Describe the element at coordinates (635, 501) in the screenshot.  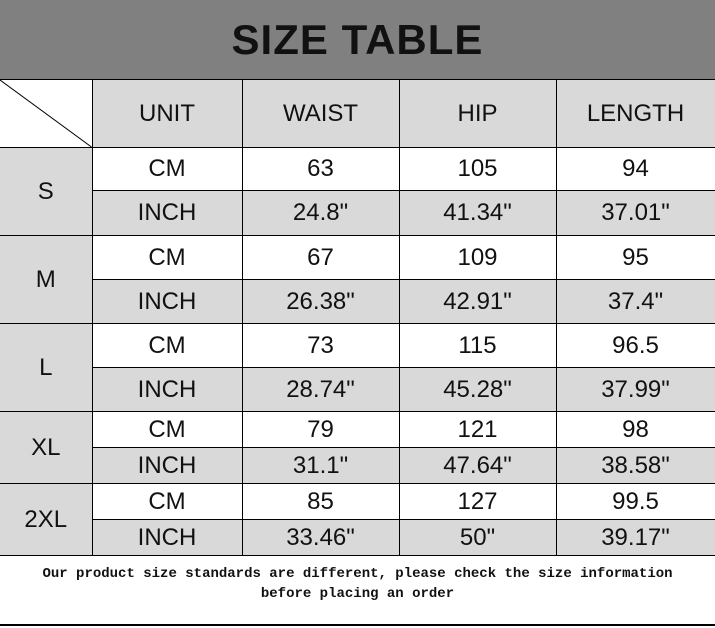
I see `length-cell: 99.5` at that location.